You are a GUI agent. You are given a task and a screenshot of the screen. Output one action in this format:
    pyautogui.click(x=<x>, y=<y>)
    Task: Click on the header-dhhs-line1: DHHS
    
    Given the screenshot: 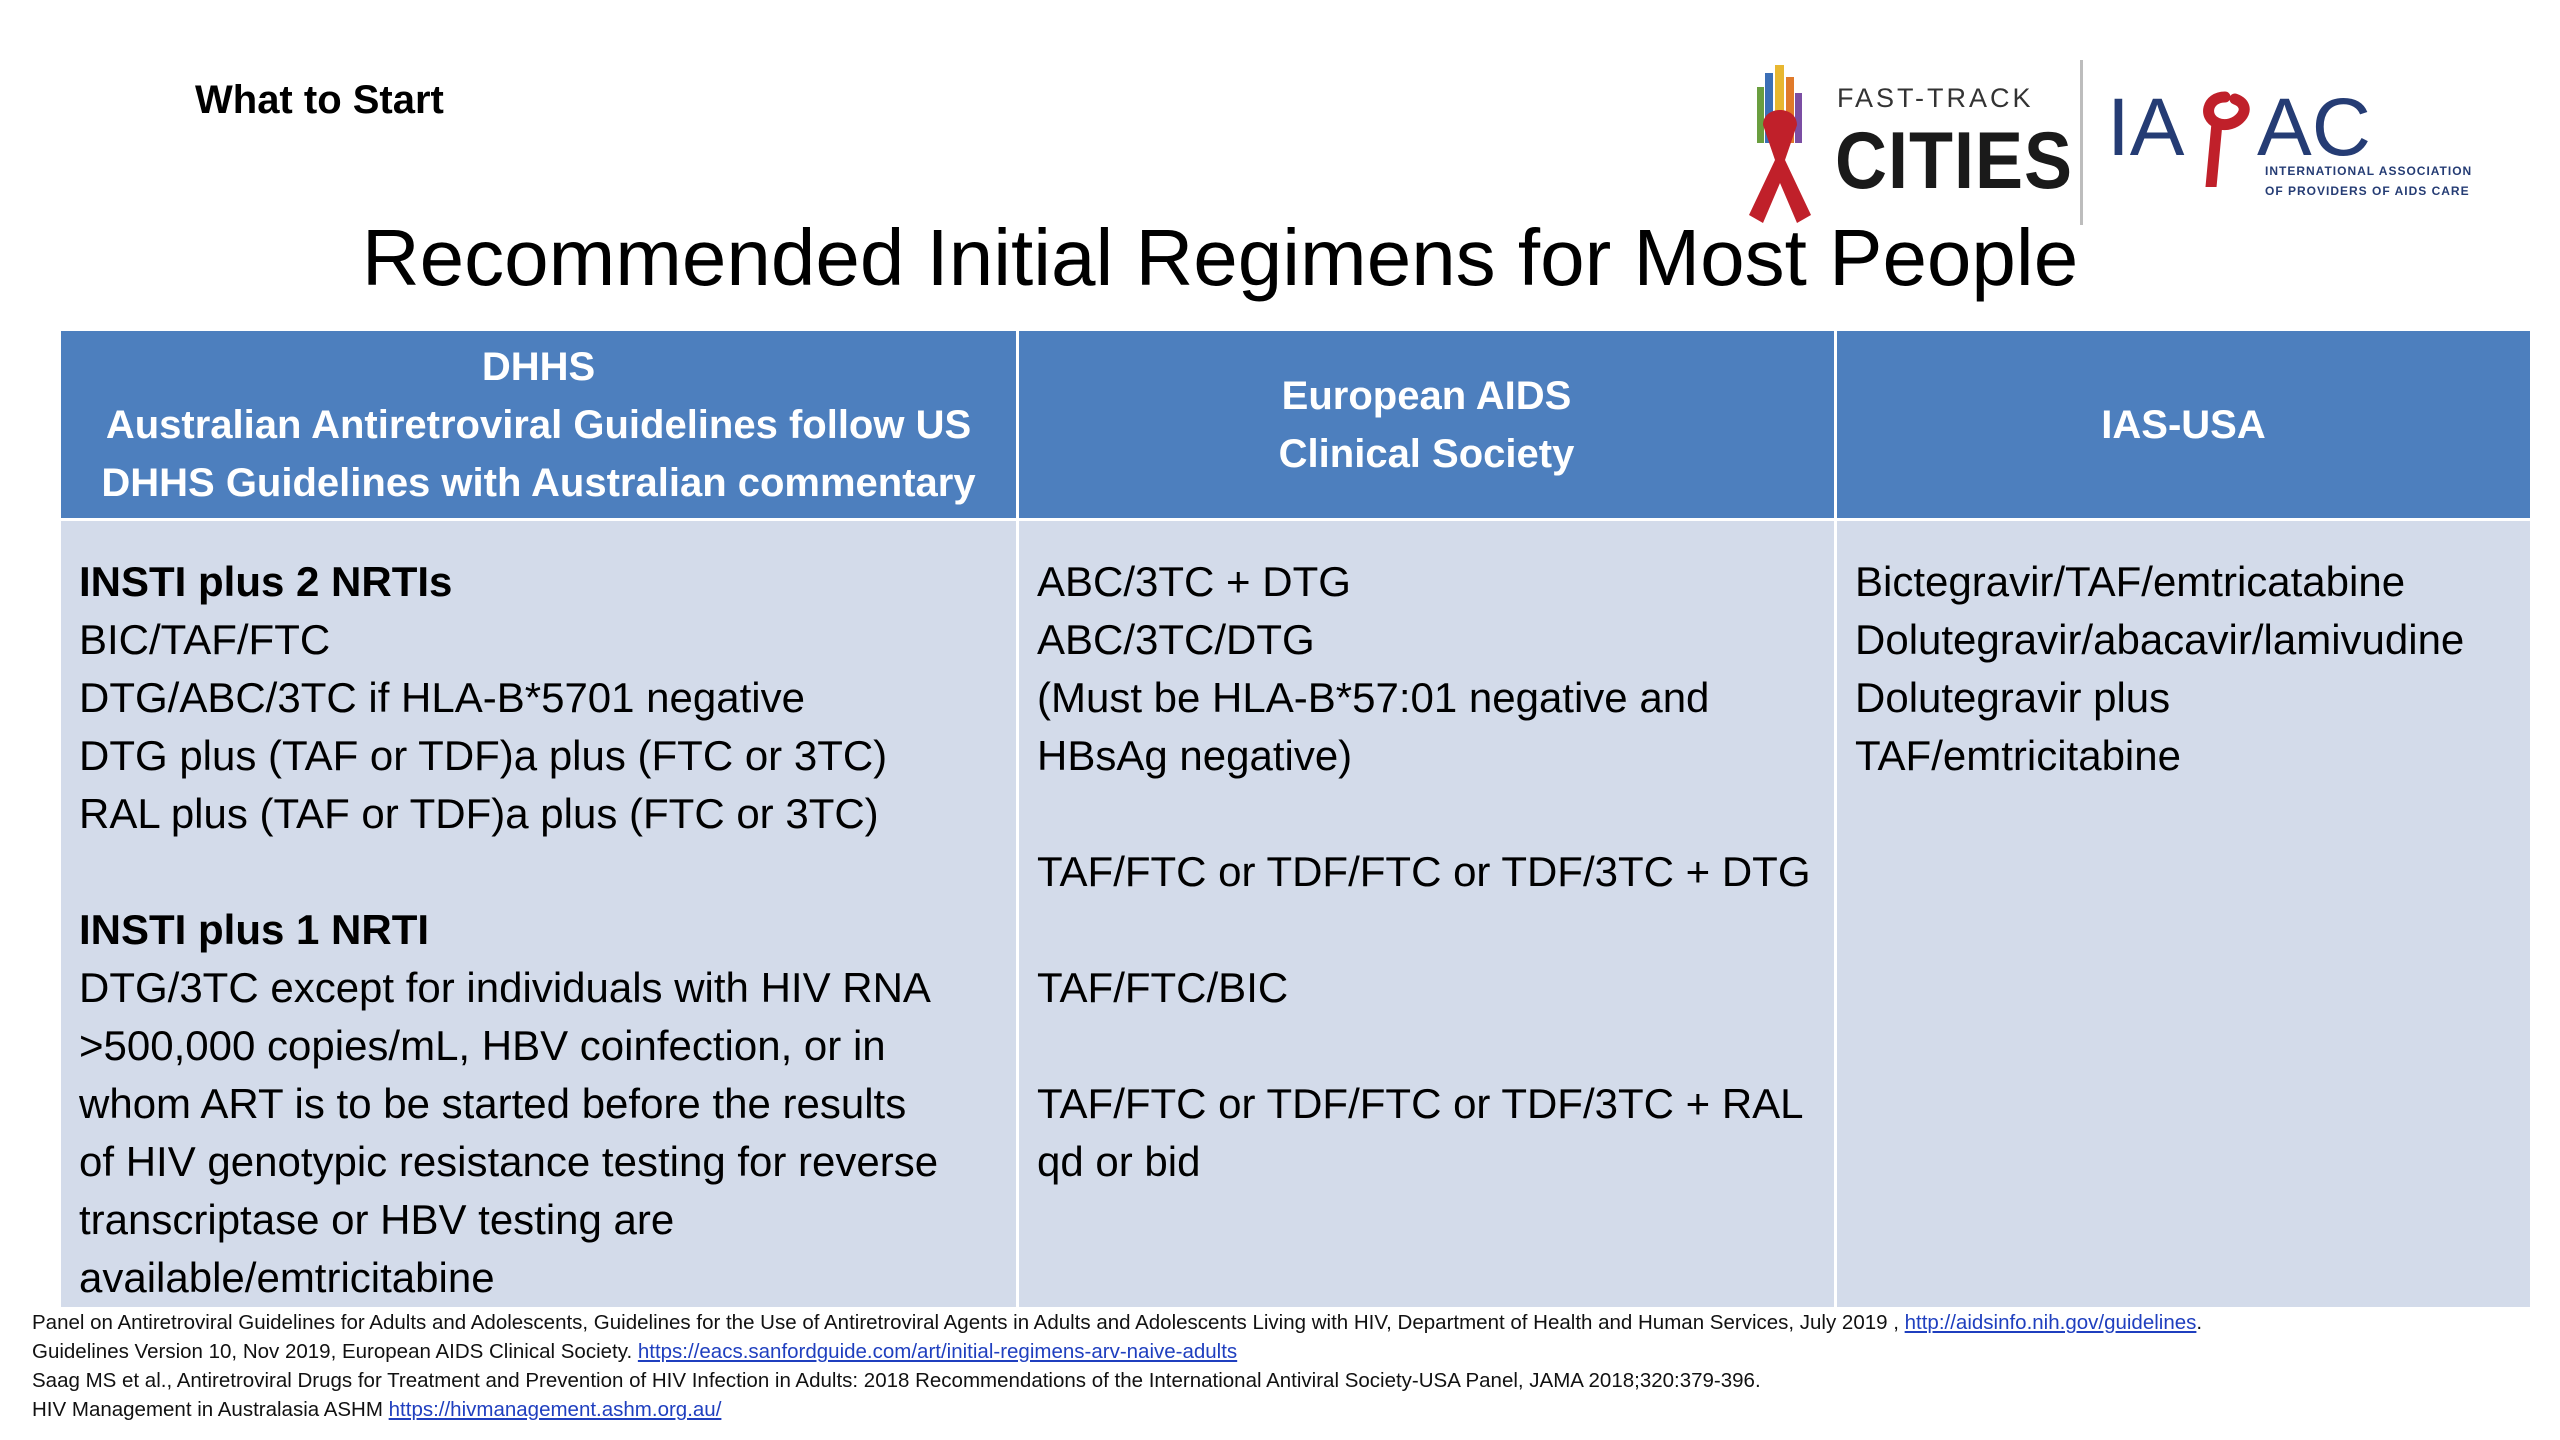 What is the action you would take?
    pyautogui.click(x=538, y=366)
    